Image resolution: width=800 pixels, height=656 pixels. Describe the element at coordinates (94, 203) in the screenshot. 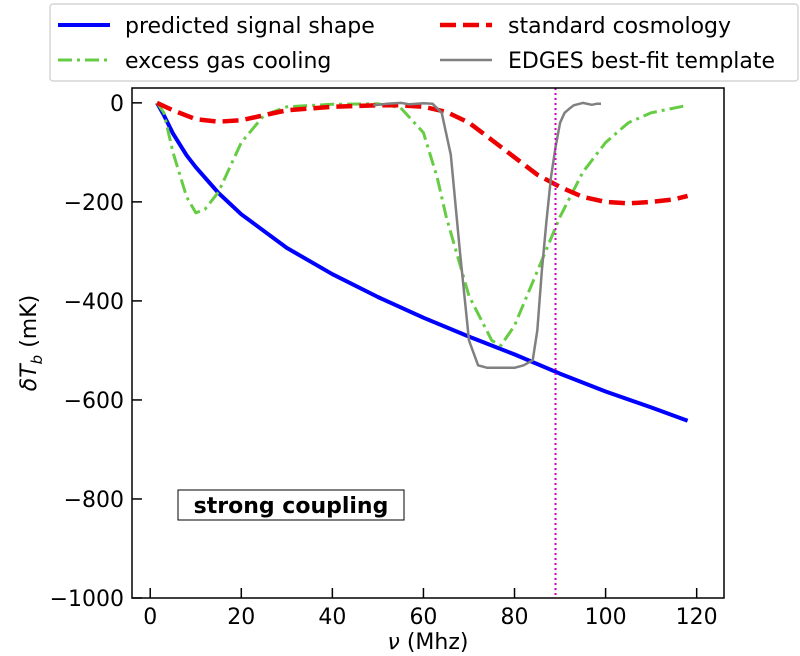

I see `y-tick-label: −200` at that location.